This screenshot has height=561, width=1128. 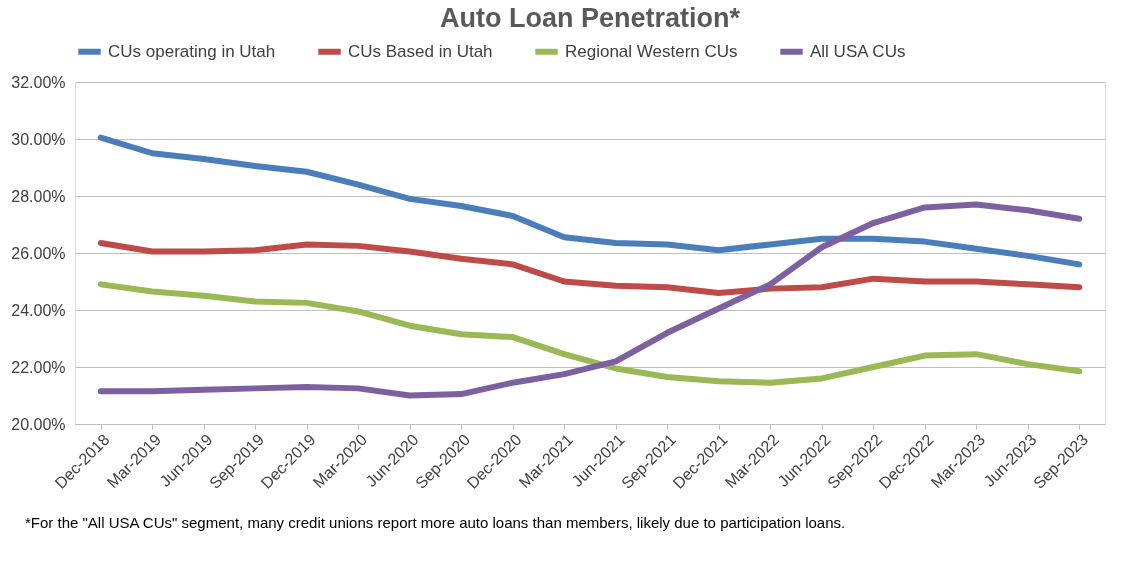 I want to click on y-tick-label: 32.00%, so click(x=38, y=82).